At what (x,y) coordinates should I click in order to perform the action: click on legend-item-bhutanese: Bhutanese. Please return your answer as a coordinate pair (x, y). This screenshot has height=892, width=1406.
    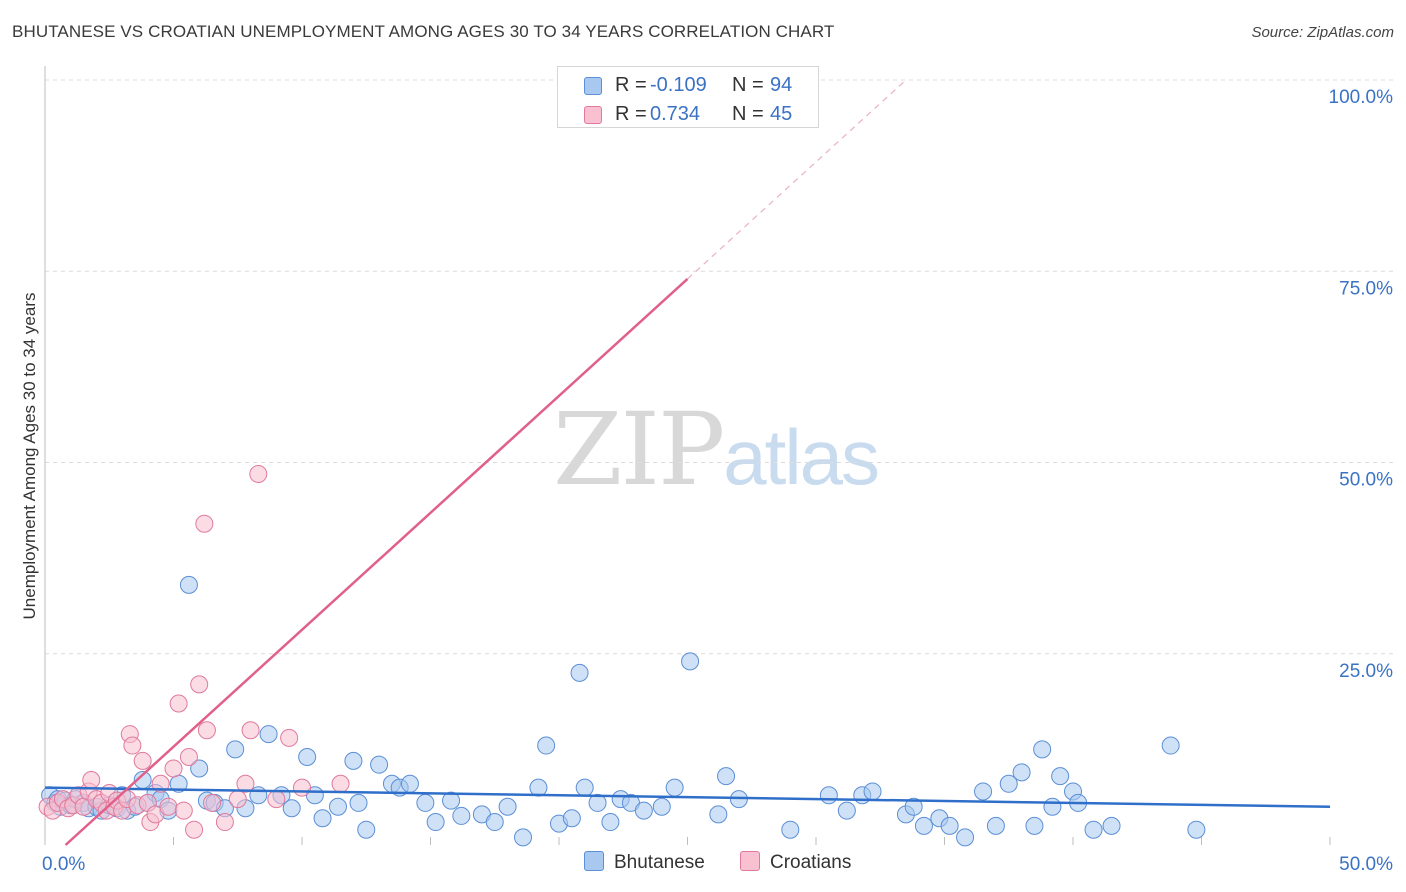
    Looking at the image, I should click on (644, 862).